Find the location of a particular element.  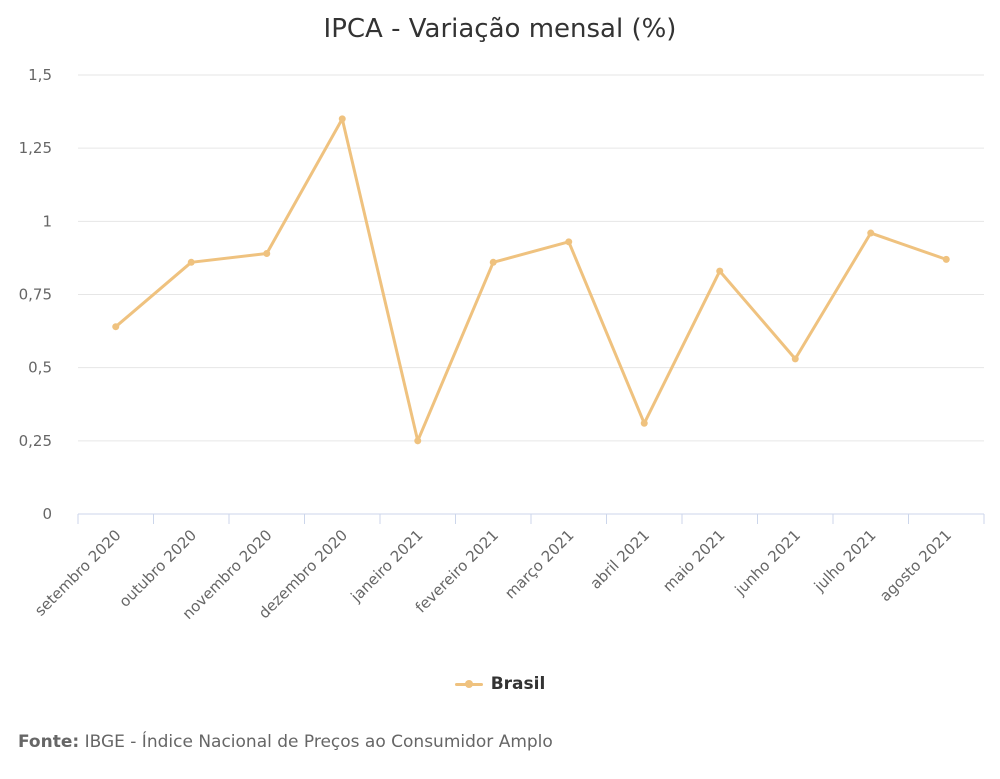

y-axis: 0 0,25 0,5 0,75 1 1,25 1,5 is located at coordinates (35, 294).